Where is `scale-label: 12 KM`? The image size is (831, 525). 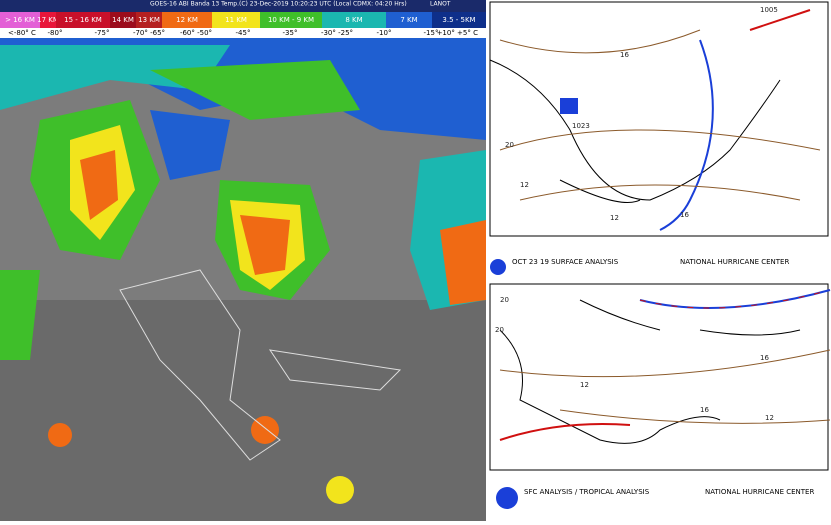
scale-label: 12 KM is located at coordinates (187, 20).